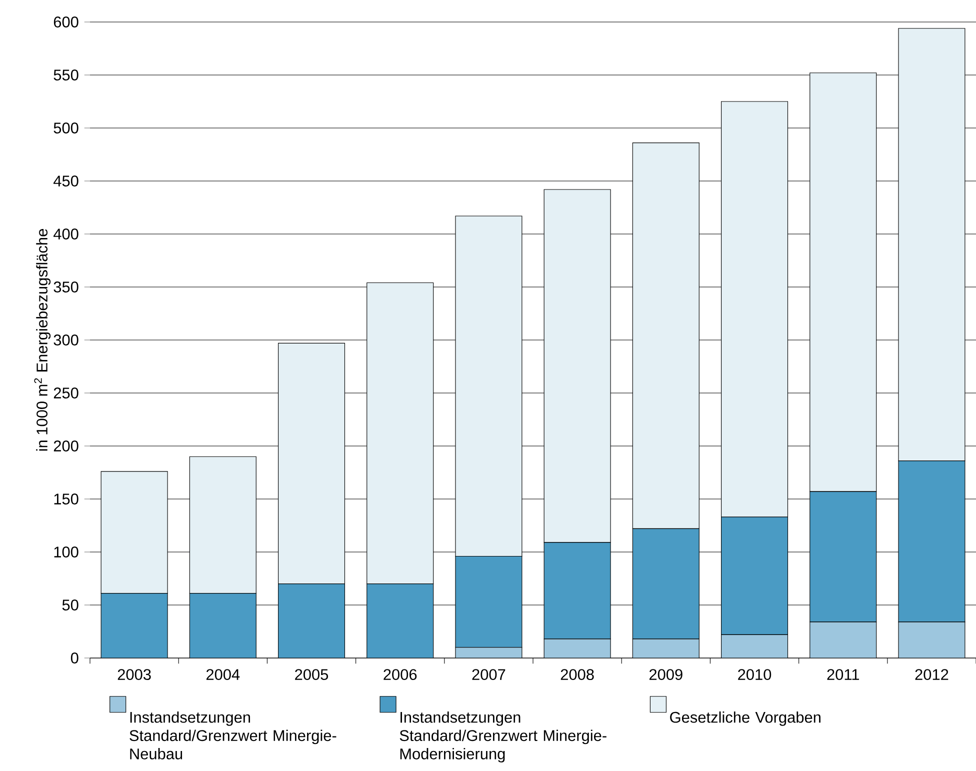 The width and height of the screenshot is (976, 771). I want to click on y-tick-label: 550, so click(66, 75).